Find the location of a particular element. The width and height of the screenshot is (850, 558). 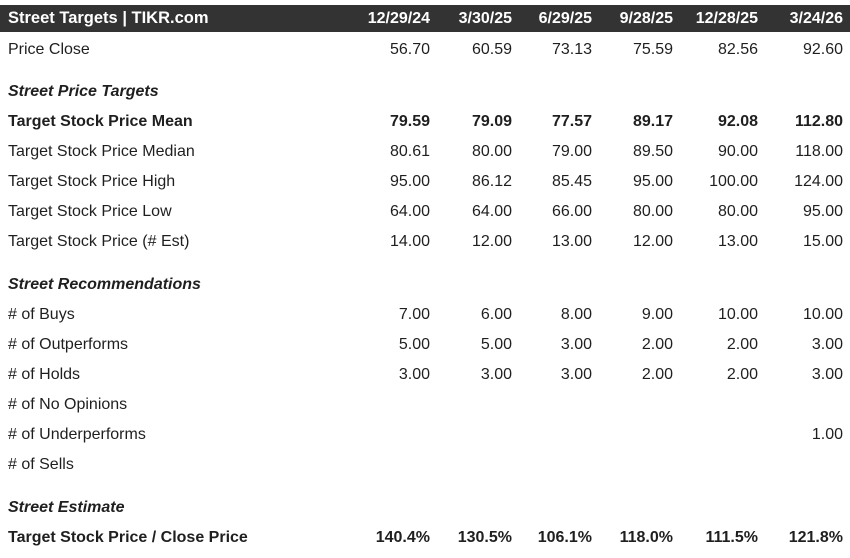

cell-value: 121.8% is located at coordinates (815, 537).